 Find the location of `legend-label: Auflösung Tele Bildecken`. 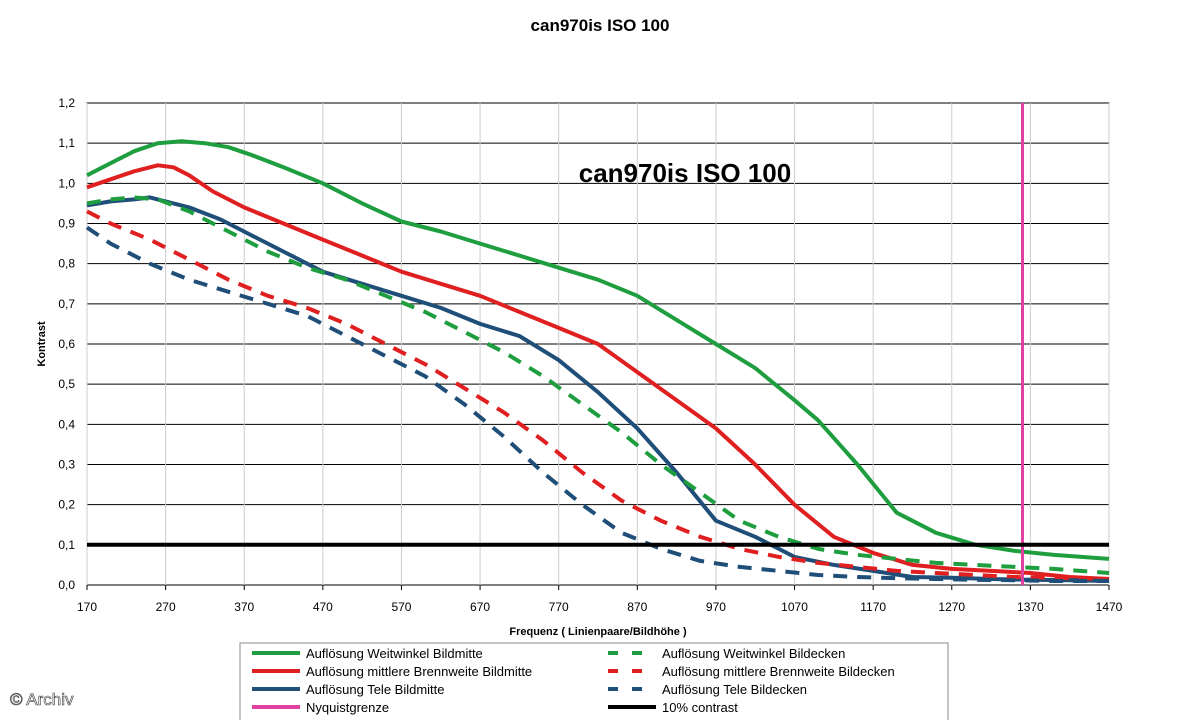

legend-label: Auflösung Tele Bildecken is located at coordinates (734, 689).